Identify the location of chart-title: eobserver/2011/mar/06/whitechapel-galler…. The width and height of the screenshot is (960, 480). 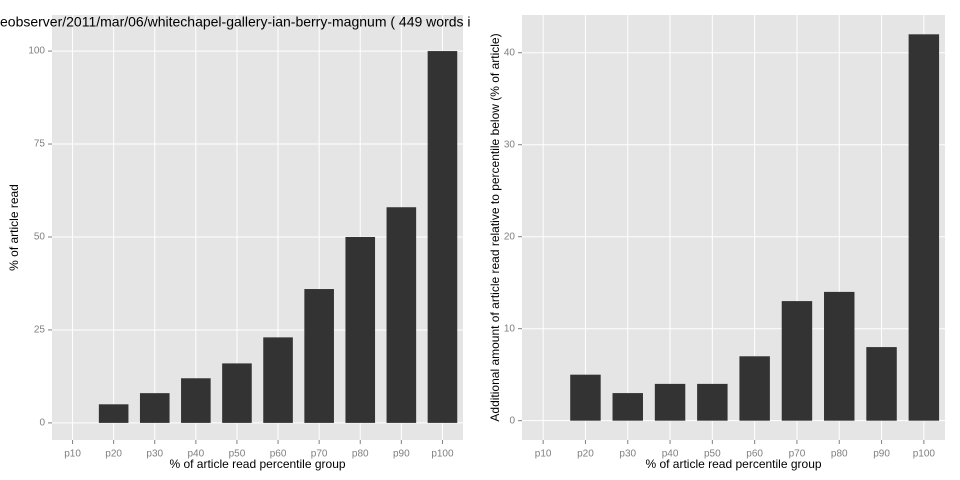
(235, 22).